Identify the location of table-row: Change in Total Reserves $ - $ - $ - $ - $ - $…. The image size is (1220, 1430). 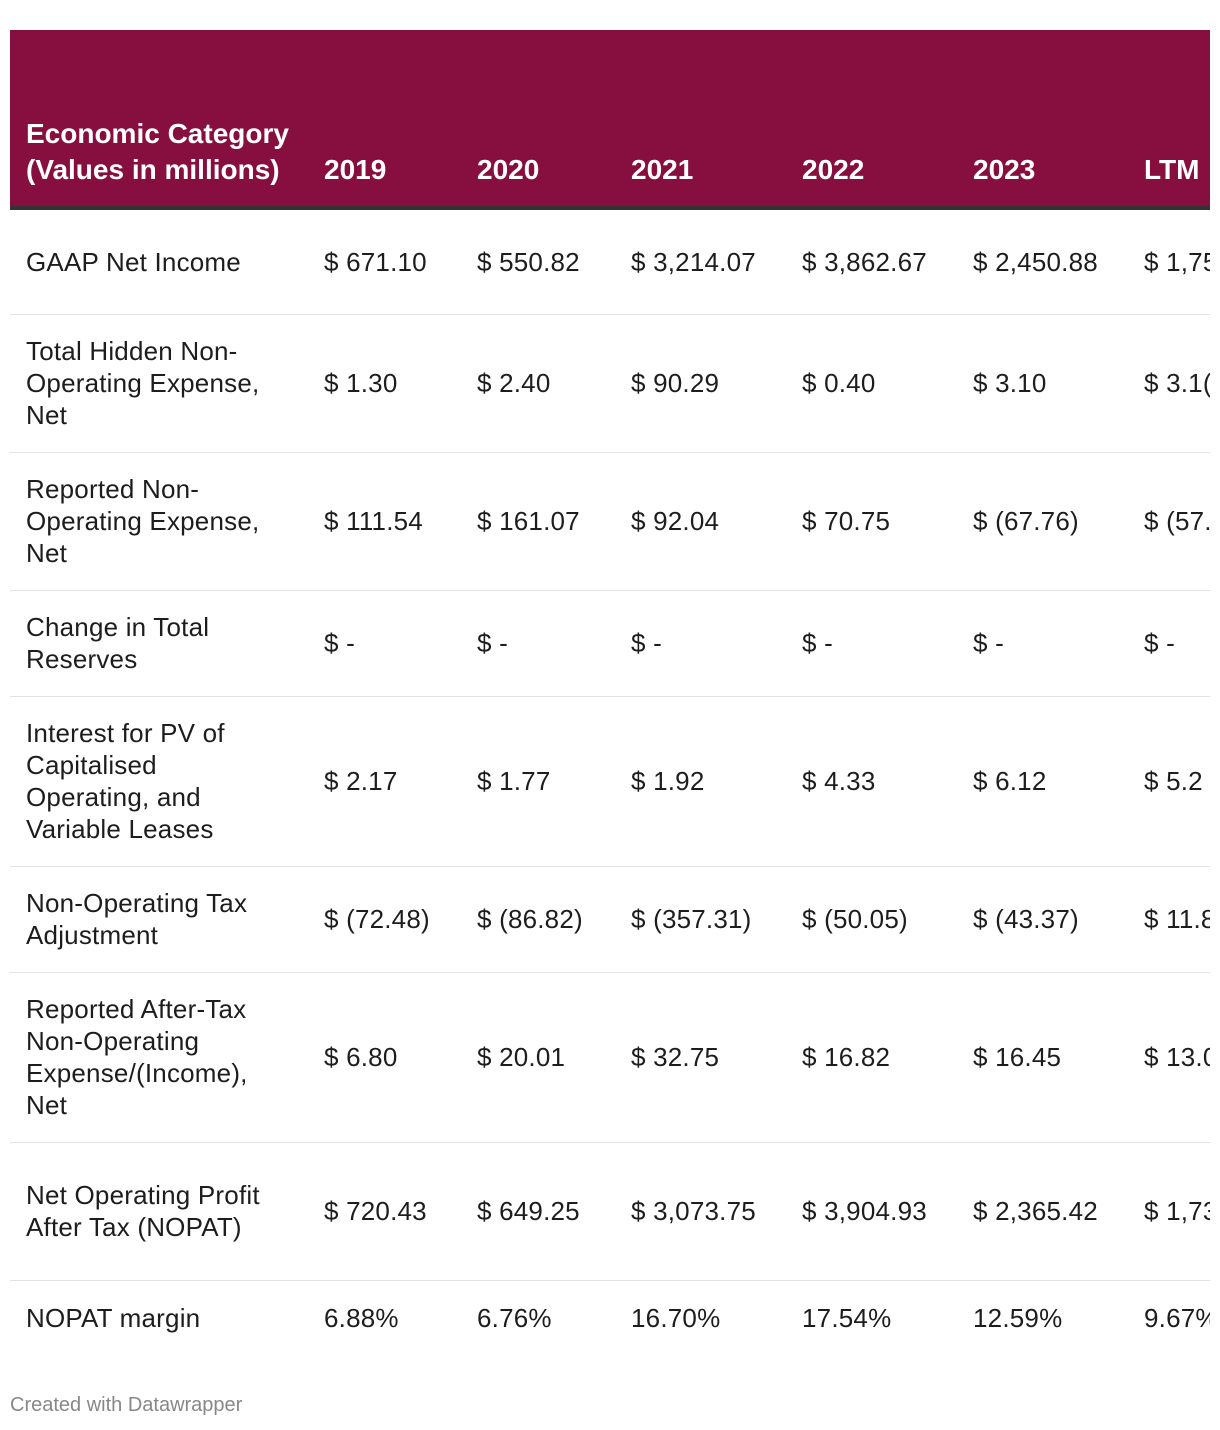
(610, 643).